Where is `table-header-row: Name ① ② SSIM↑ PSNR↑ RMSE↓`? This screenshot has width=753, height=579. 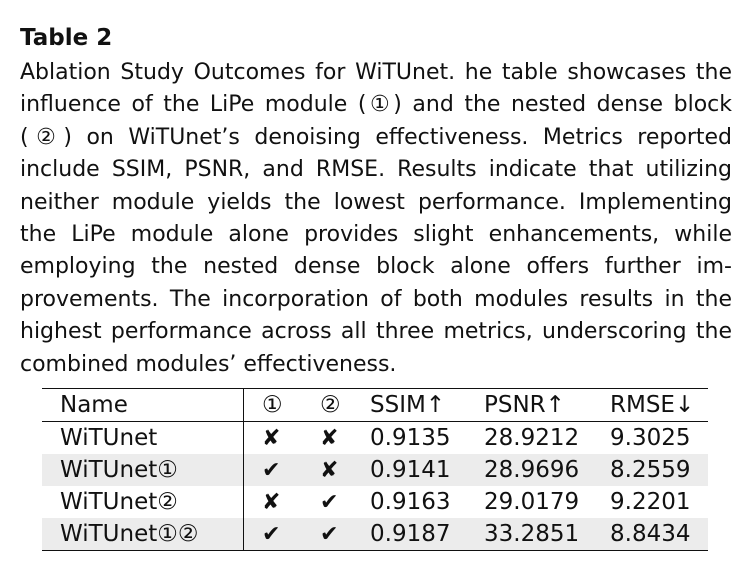
table-header-row: Name ① ② SSIM↑ PSNR↑ RMSE↓ is located at coordinates (375, 405).